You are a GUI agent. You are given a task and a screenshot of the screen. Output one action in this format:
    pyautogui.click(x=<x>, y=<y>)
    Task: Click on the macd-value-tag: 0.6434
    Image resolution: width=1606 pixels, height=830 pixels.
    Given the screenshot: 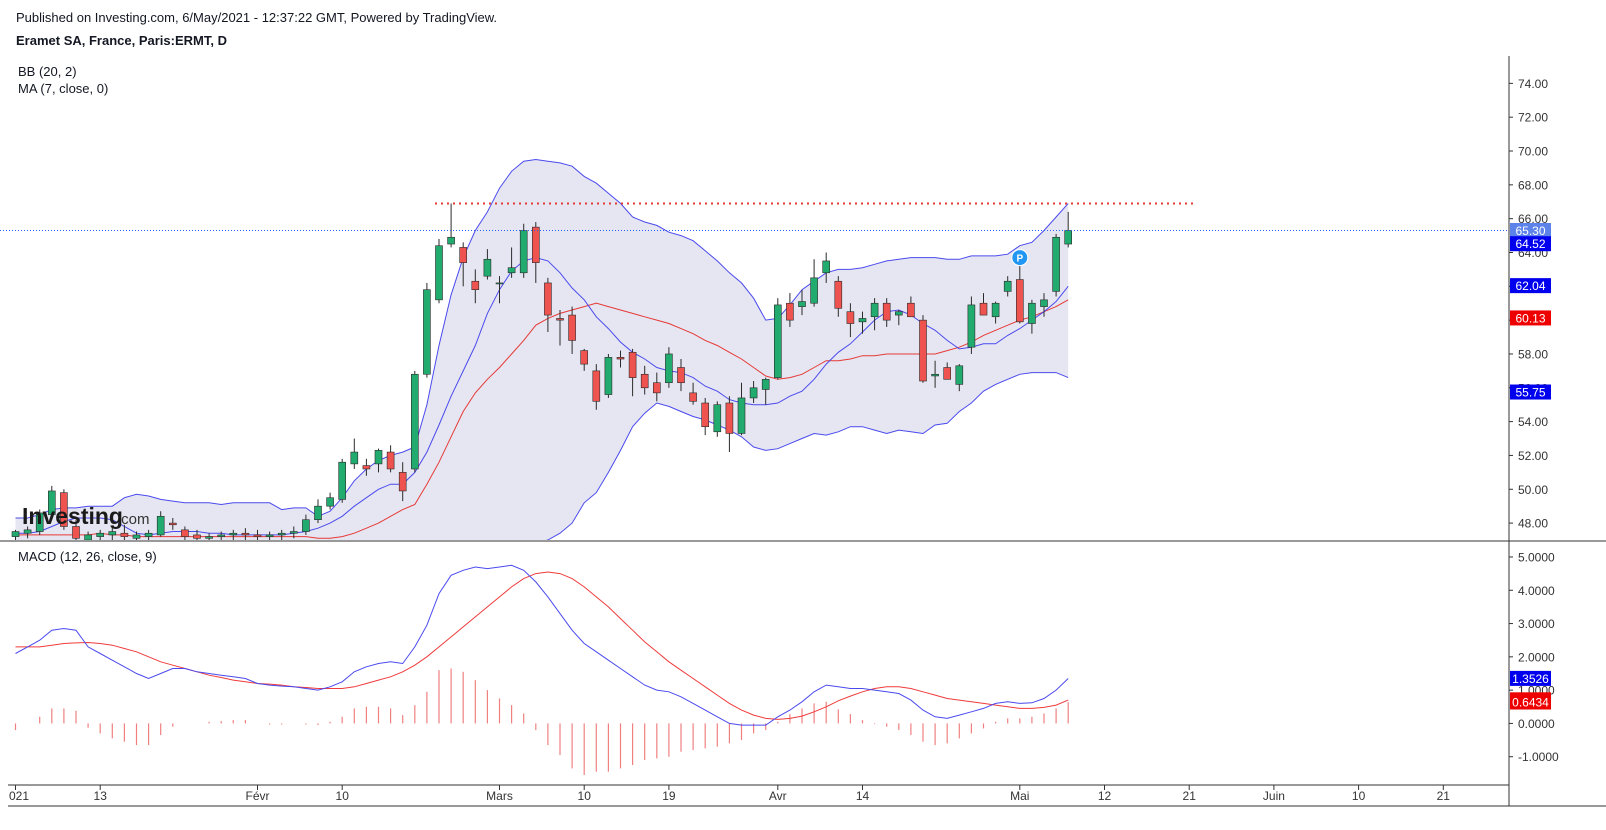 What is the action you would take?
    pyautogui.click(x=1530, y=702)
    